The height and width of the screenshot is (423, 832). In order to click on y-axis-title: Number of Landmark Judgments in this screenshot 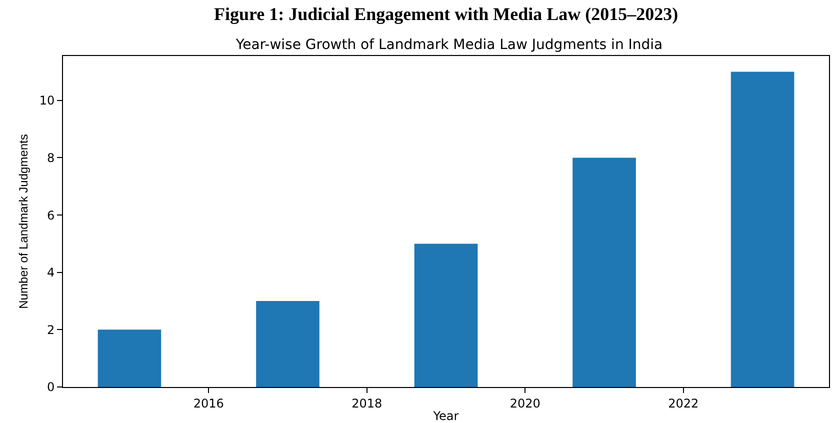, I will do `click(23, 221)`.